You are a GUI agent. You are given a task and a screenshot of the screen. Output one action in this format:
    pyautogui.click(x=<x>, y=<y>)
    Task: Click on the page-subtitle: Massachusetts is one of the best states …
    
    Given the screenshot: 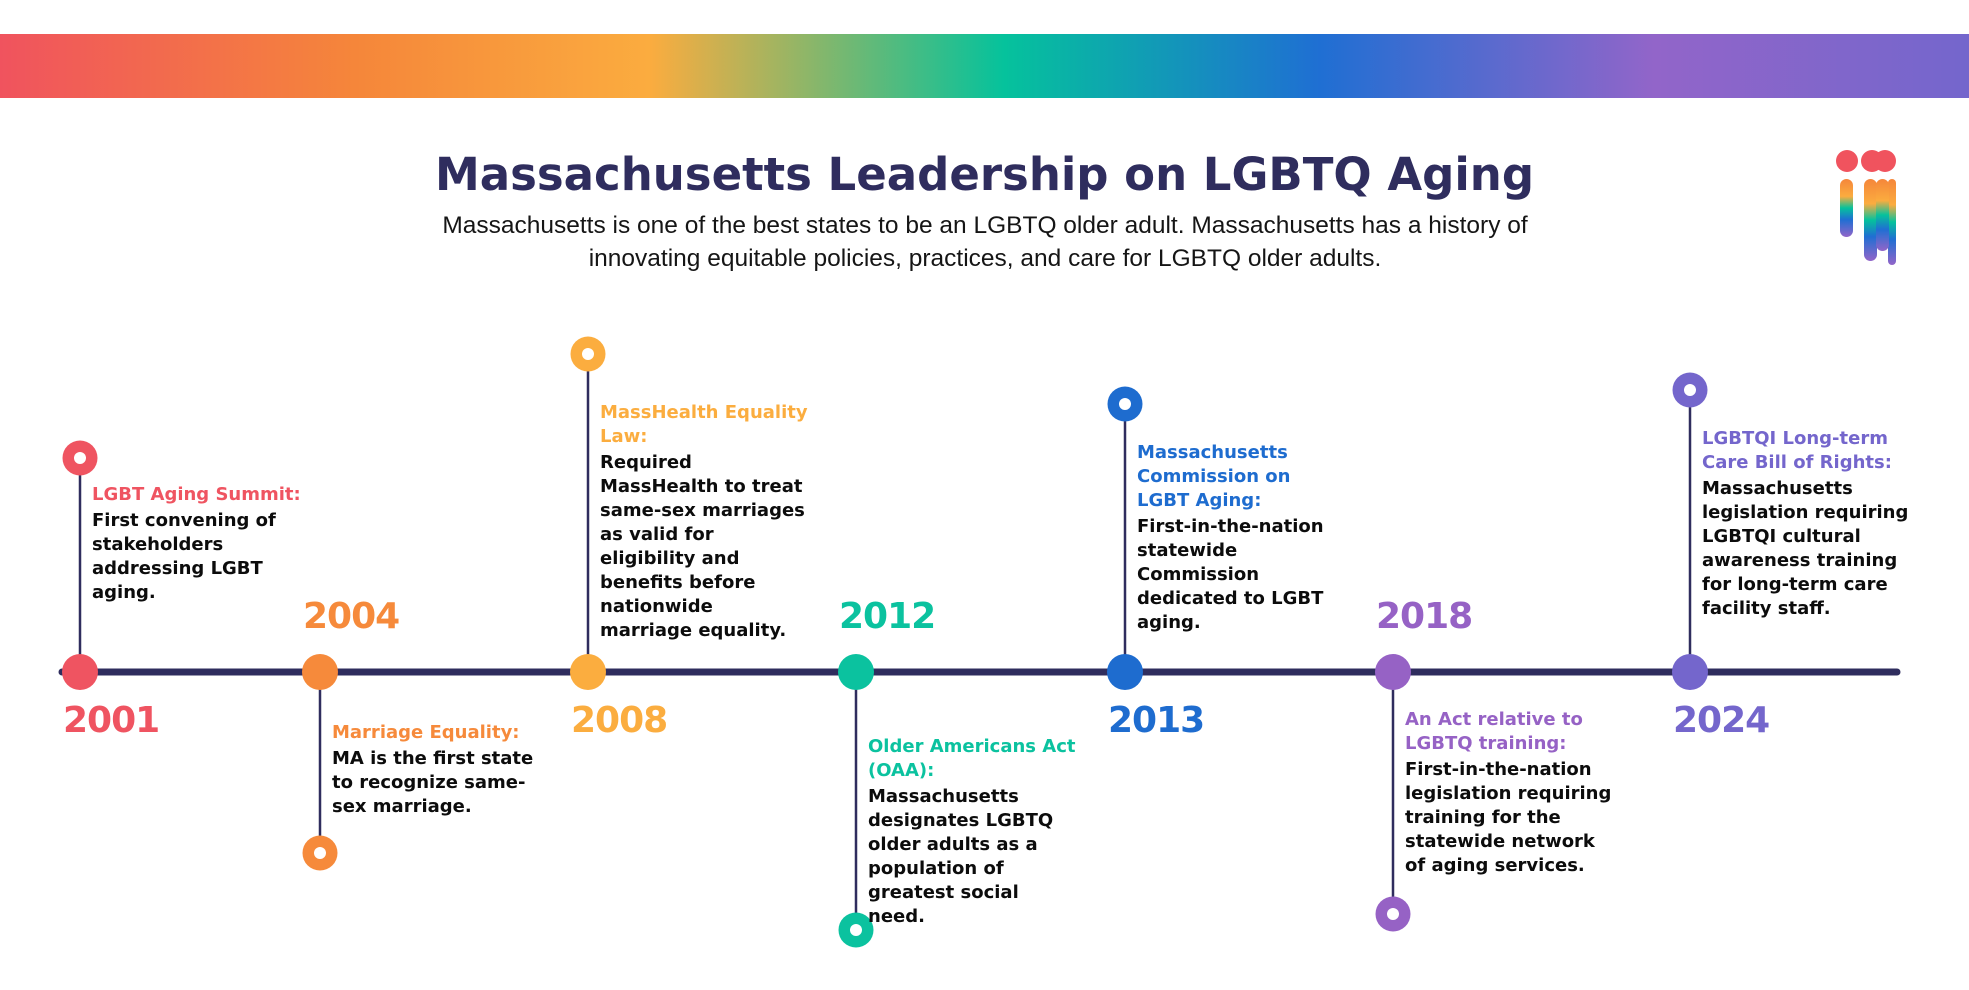 What is the action you would take?
    pyautogui.click(x=985, y=242)
    